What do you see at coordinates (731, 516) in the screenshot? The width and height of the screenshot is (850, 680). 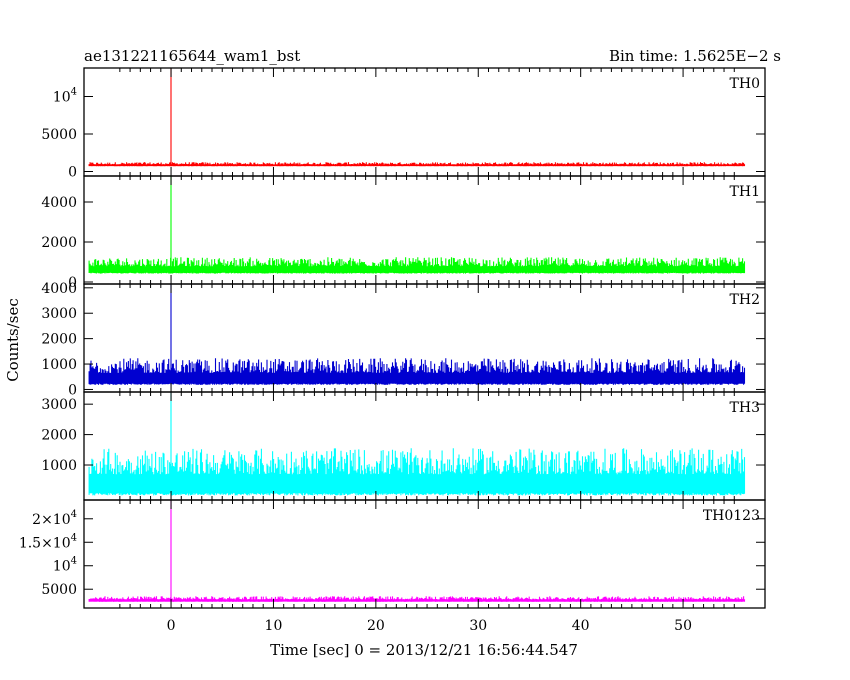 I see `panel-label: TH0123` at bounding box center [731, 516].